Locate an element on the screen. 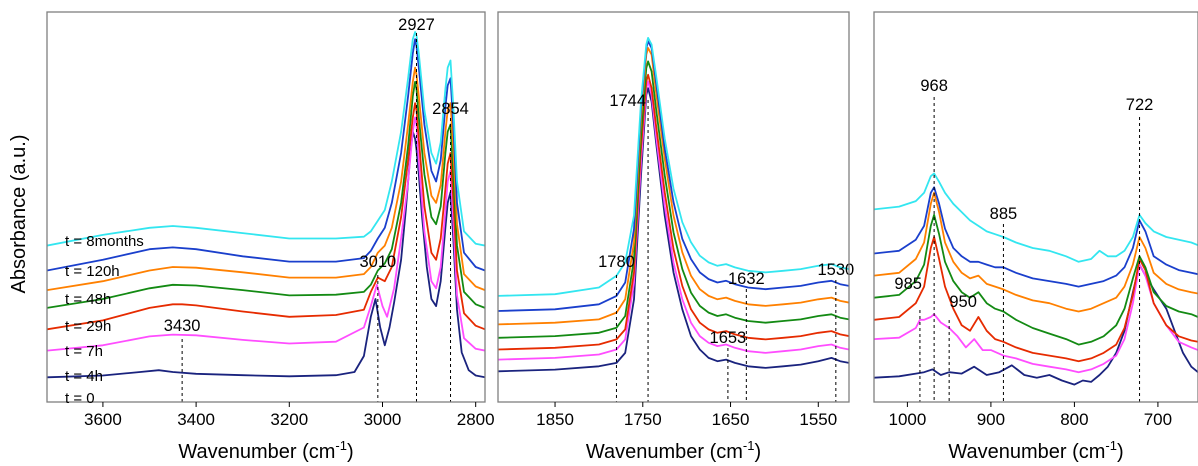 The height and width of the screenshot is (466, 1198). annotation-label-2927: 2927 is located at coordinates (416, 25).